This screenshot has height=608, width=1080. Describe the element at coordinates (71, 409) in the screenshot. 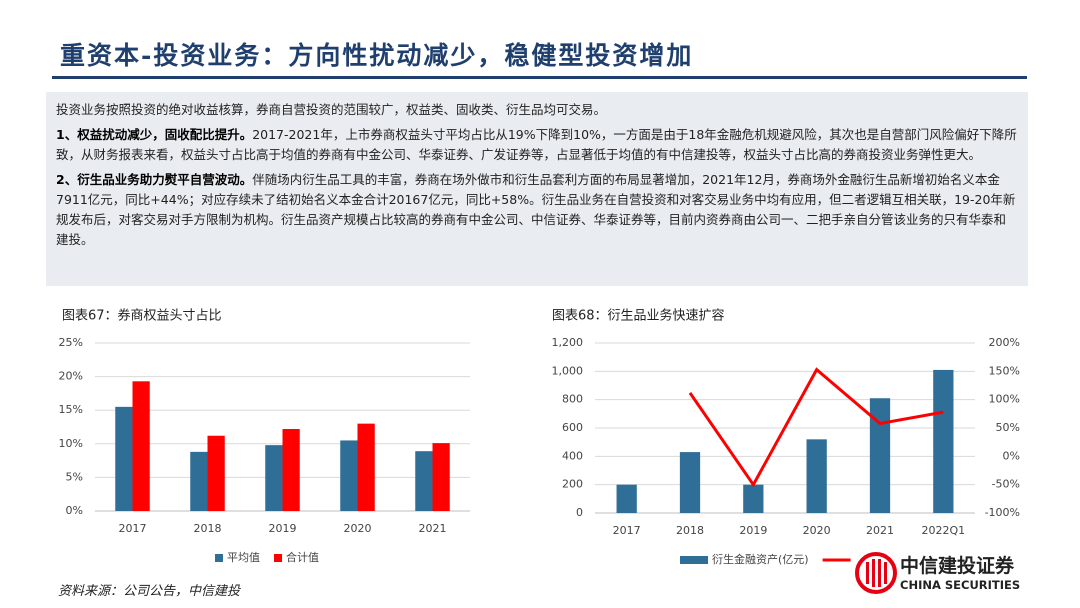

I see `y-tick-label: 15%` at that location.